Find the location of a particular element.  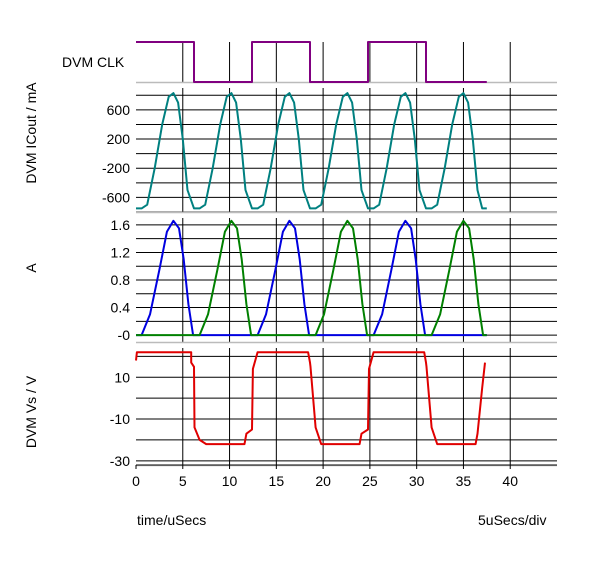

x-tick-label: 15 is located at coordinates (277, 481).